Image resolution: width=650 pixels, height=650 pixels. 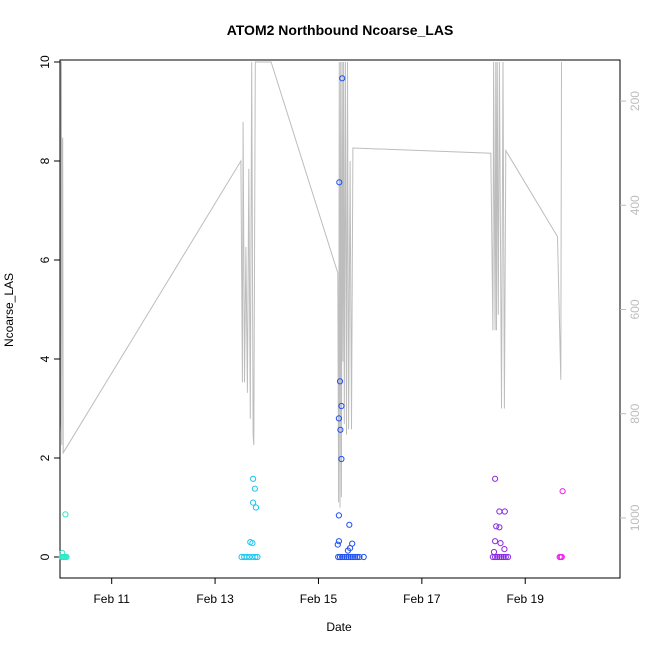 What do you see at coordinates (45, 457) in the screenshot?
I see `y-tick-label: 2` at bounding box center [45, 457].